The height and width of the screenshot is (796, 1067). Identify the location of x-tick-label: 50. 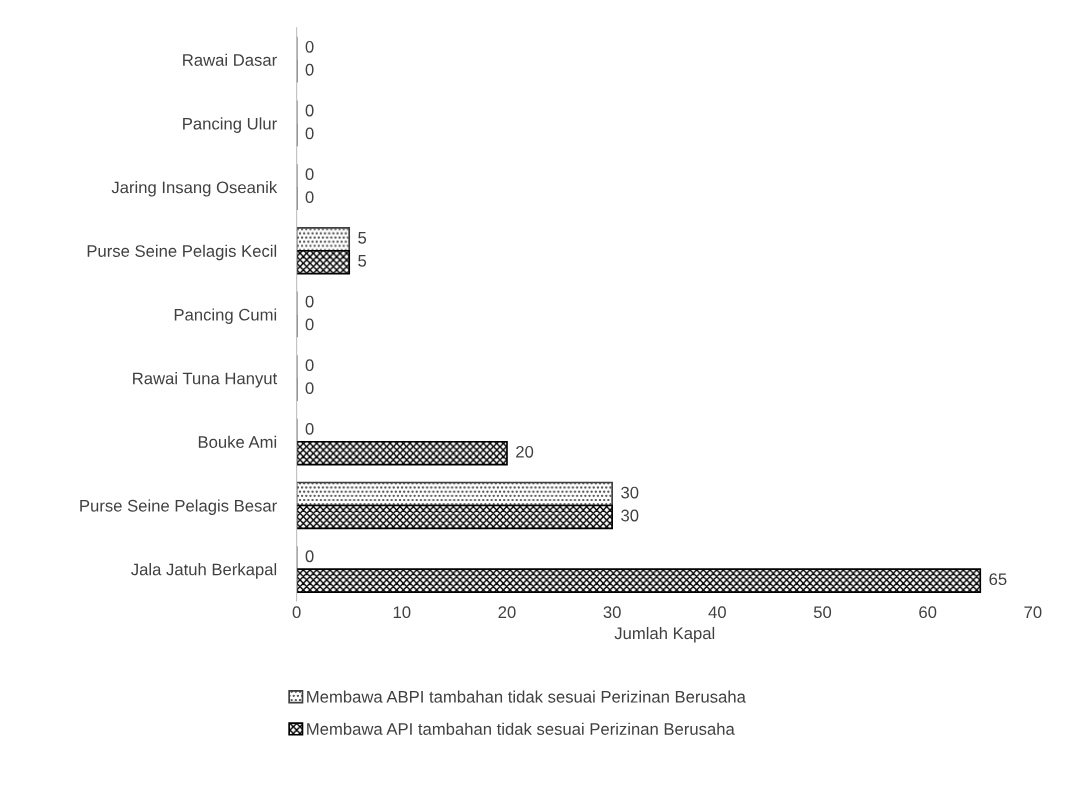
(822, 612).